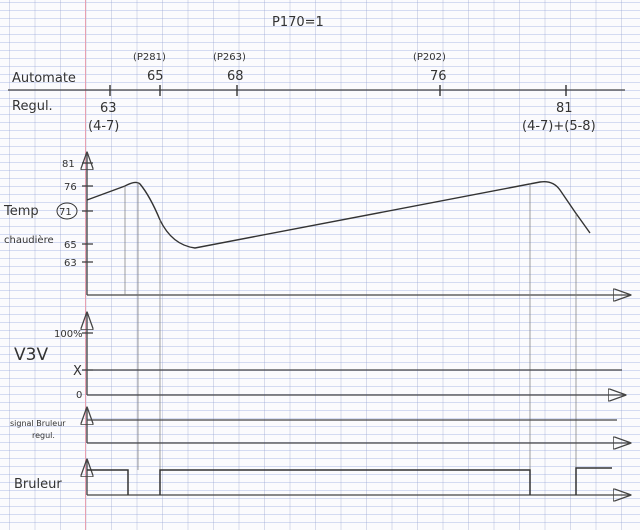 This screenshot has width=640, height=530. I want to click on tick-value: 68, so click(235, 76).